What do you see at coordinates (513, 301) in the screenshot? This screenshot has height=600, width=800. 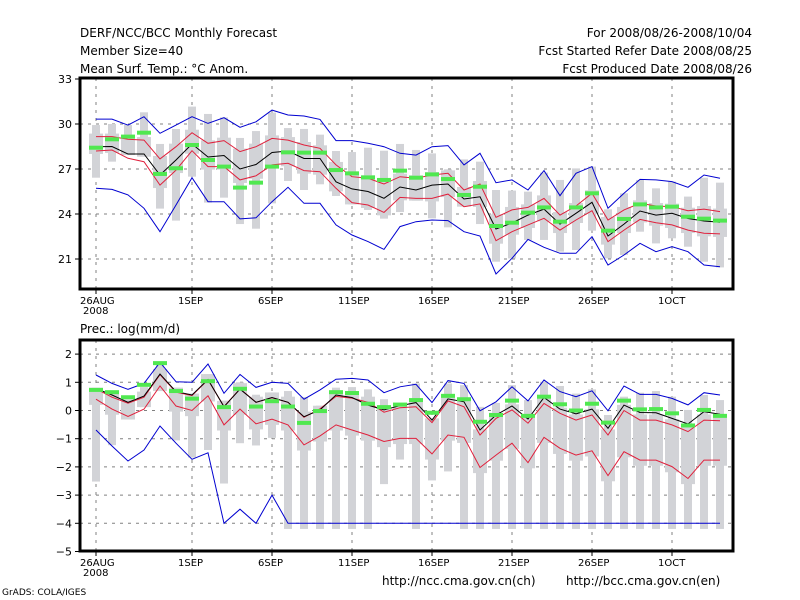 I see `x-tick-label: 21SEP` at bounding box center [513, 301].